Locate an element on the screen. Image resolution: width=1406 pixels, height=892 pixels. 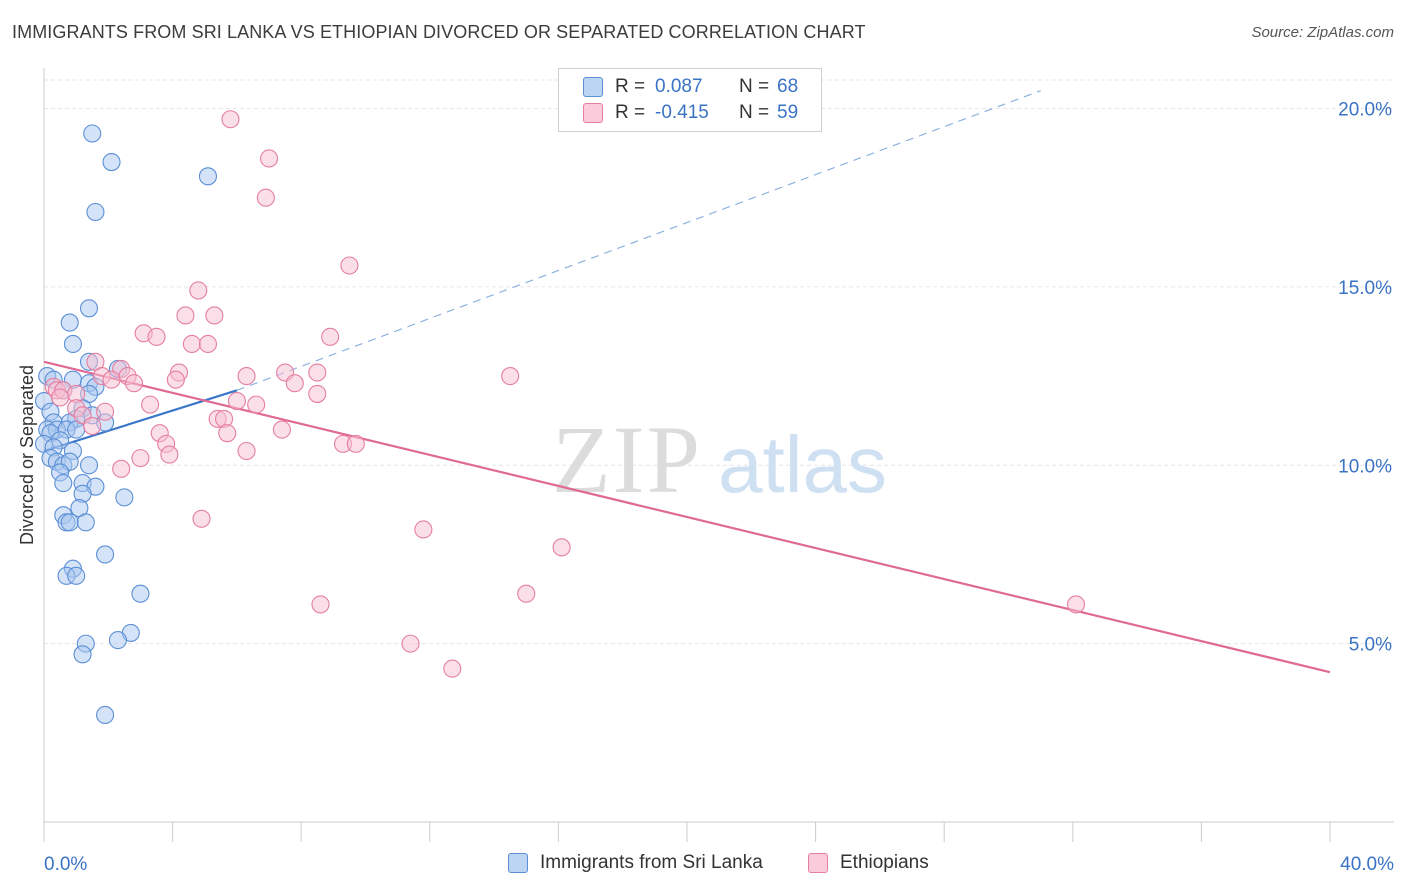
y-tick-label: 10.0% is located at coordinates (1365, 466).